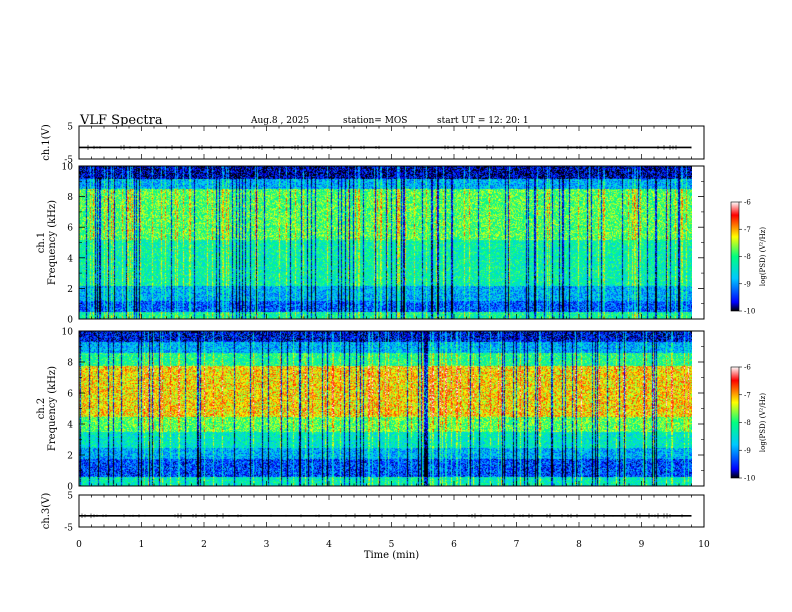 Image resolution: width=792 pixels, height=612 pixels. Describe the element at coordinates (204, 545) in the screenshot. I see `x-tick-label: 2` at that location.